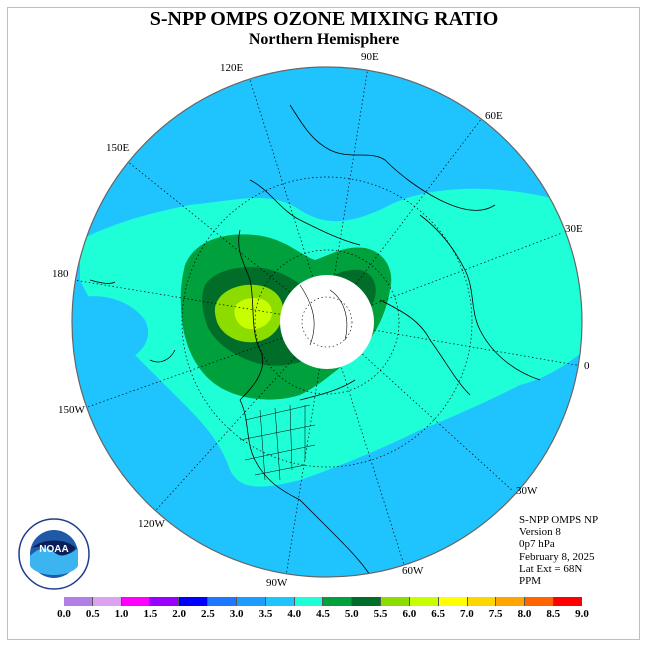 The width and height of the screenshot is (648, 648). What do you see at coordinates (530, 581) in the screenshot?
I see `info-units: PPM` at bounding box center [530, 581].